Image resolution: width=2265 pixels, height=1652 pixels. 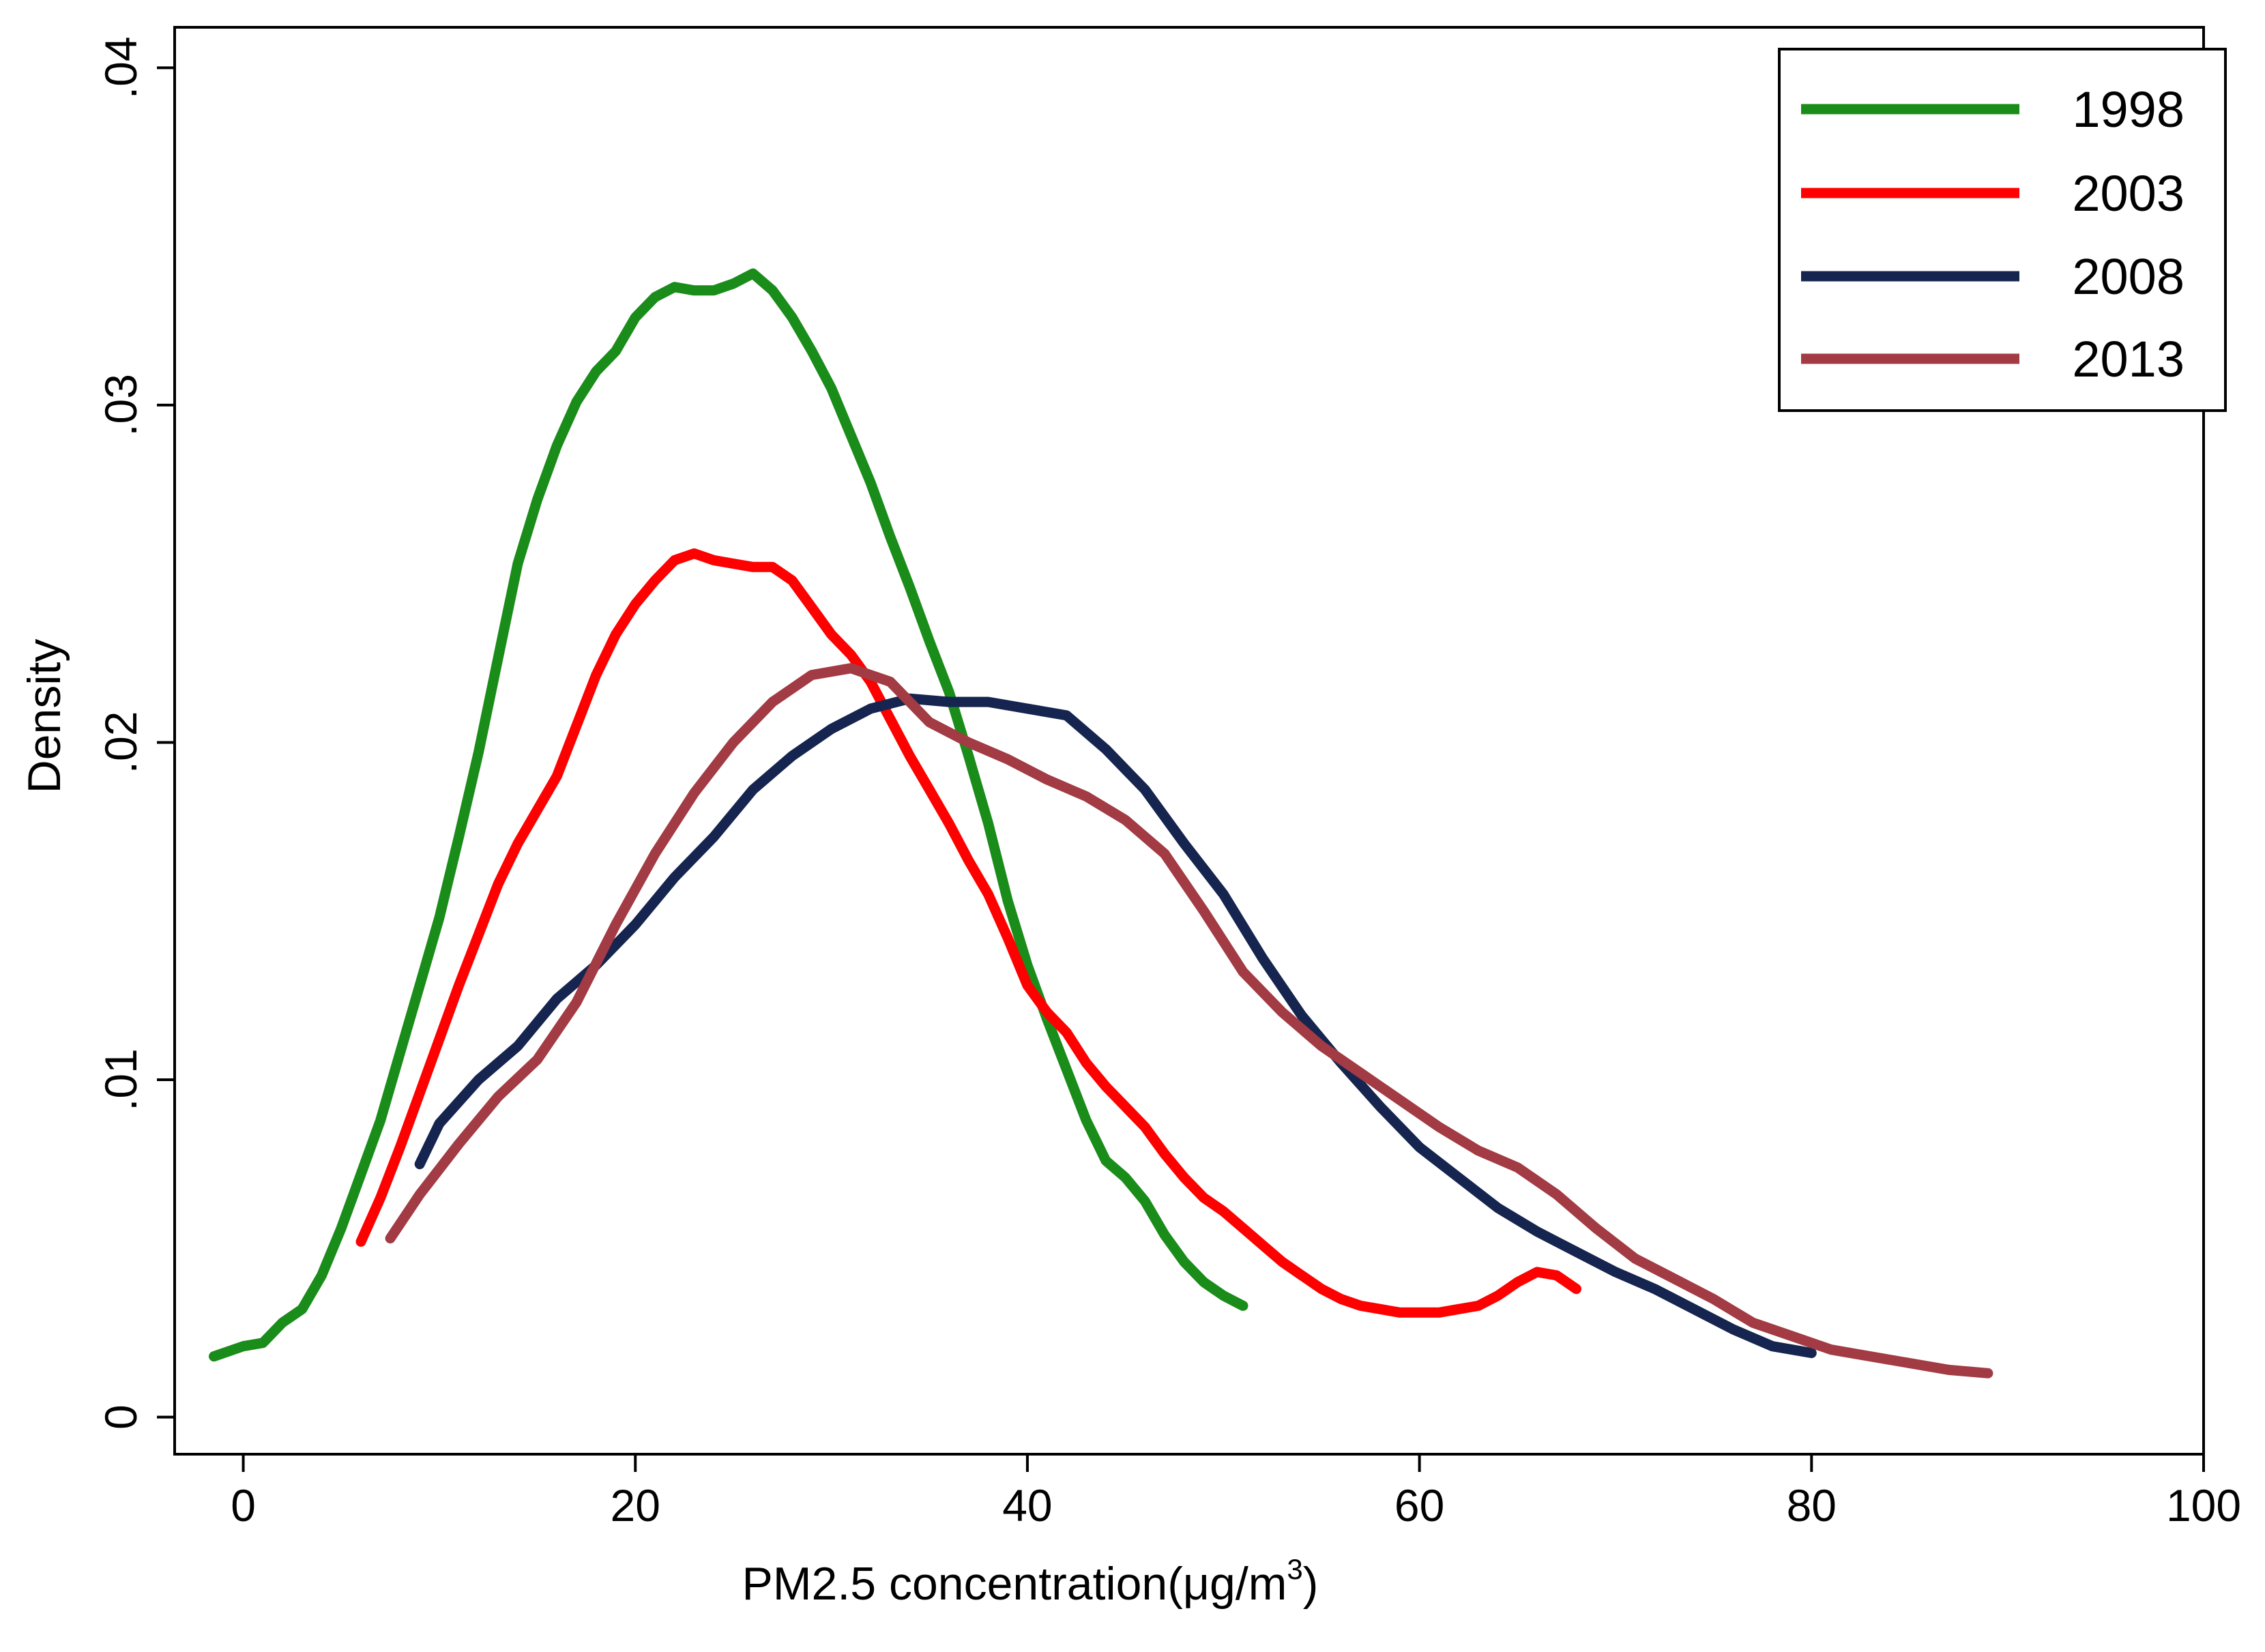 I want to click on x-tick-label: 20, so click(x=635, y=1505).